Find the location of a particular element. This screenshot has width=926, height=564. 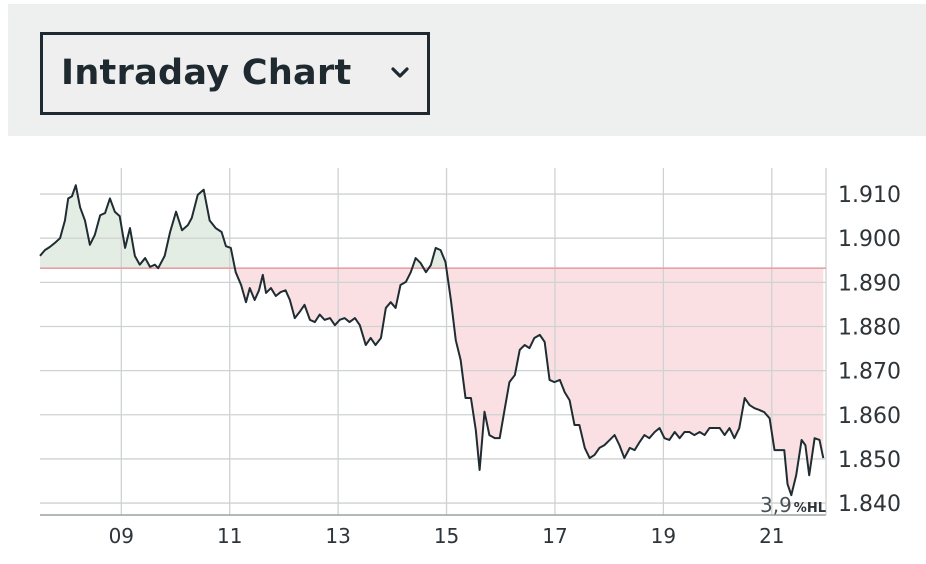

x-tick-label: 11 is located at coordinates (229, 536).